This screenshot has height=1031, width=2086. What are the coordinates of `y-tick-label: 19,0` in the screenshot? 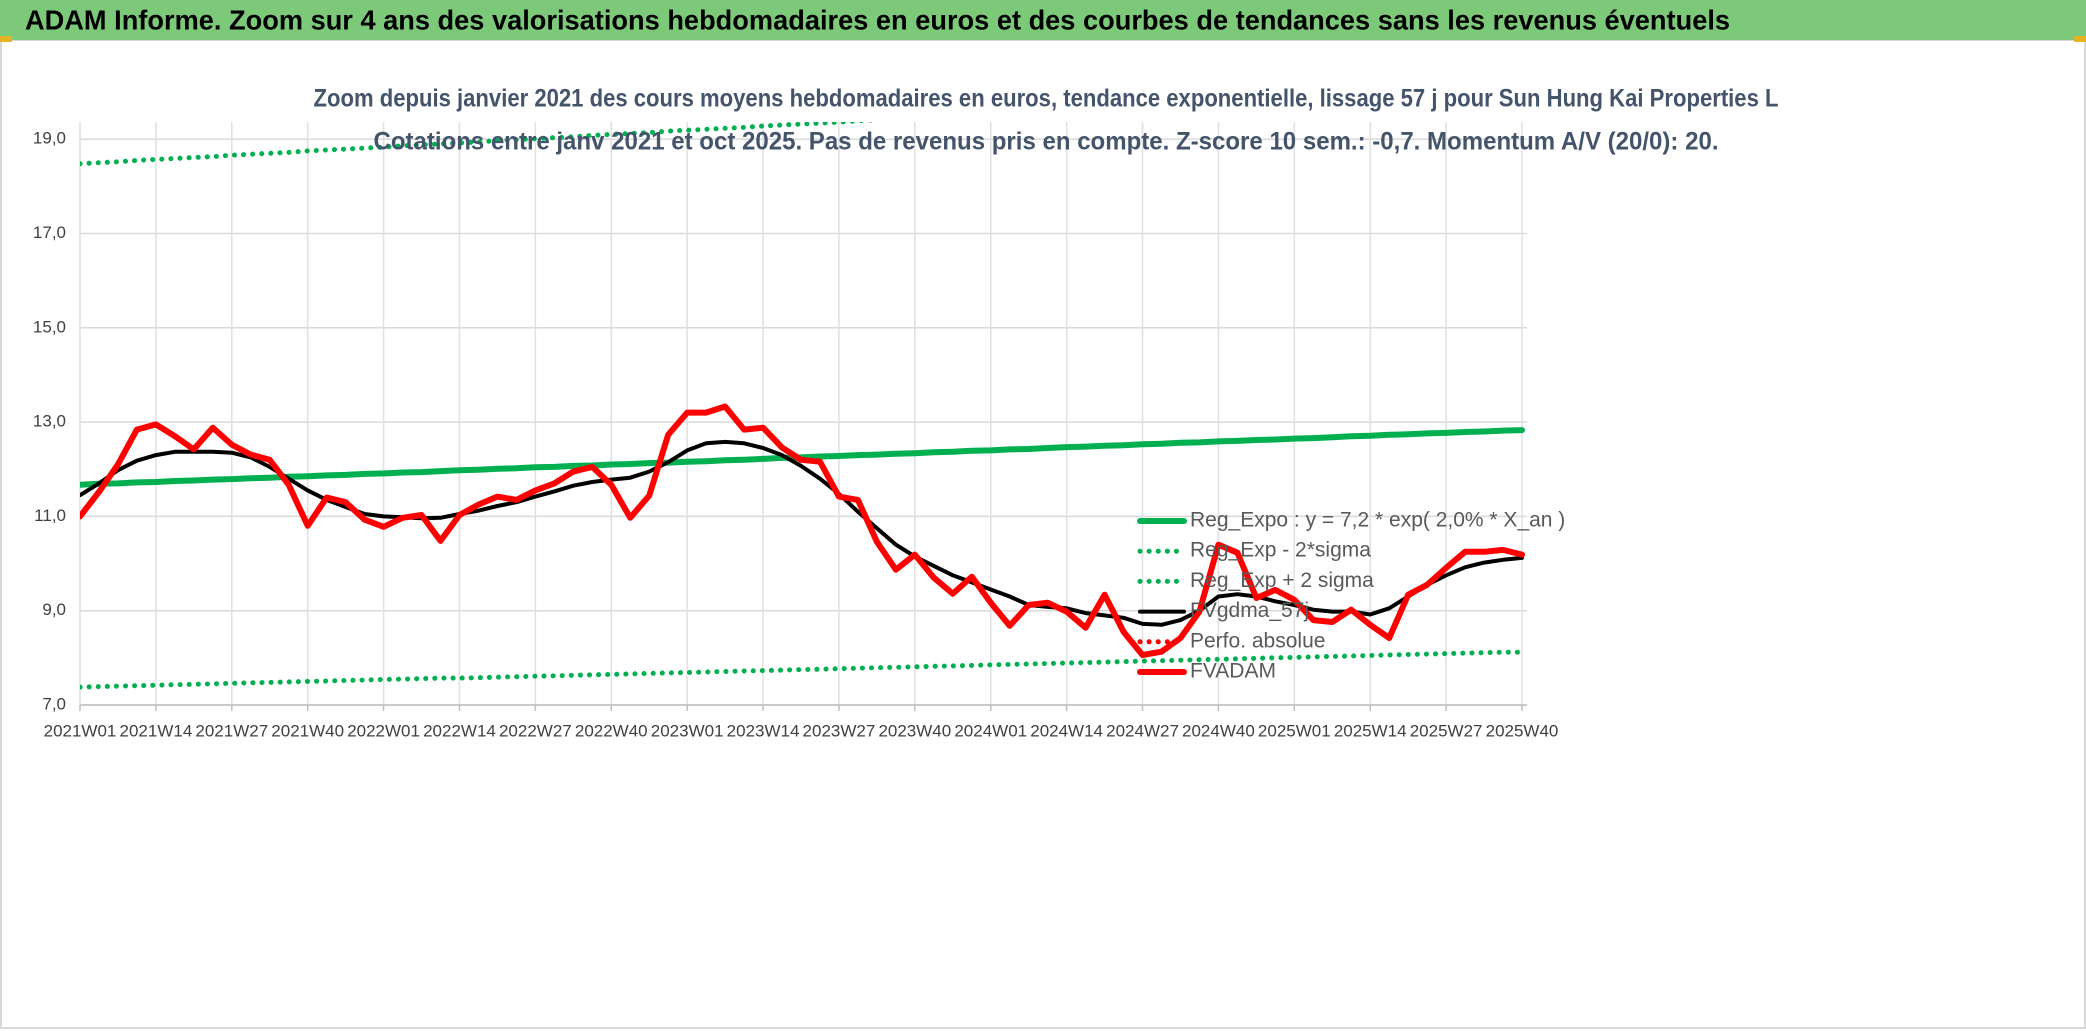 It's located at (49, 138).